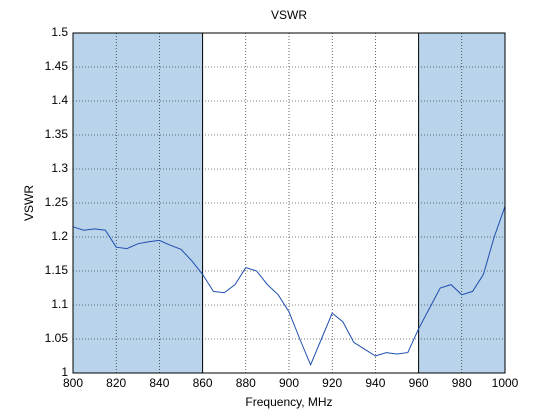 This screenshot has height=419, width=559. I want to click on x-tick-label: 940, so click(375, 383).